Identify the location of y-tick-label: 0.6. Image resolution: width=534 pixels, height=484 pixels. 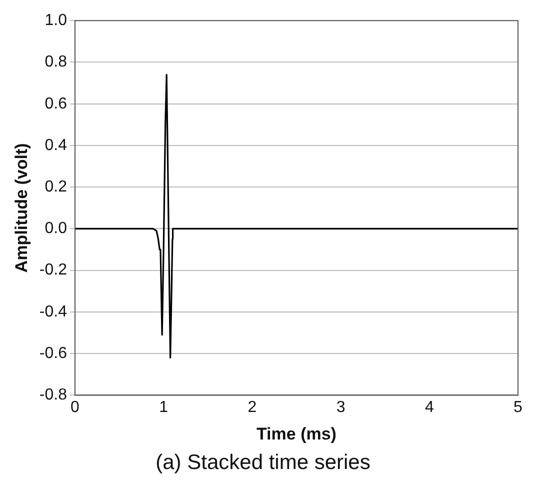
(56, 103).